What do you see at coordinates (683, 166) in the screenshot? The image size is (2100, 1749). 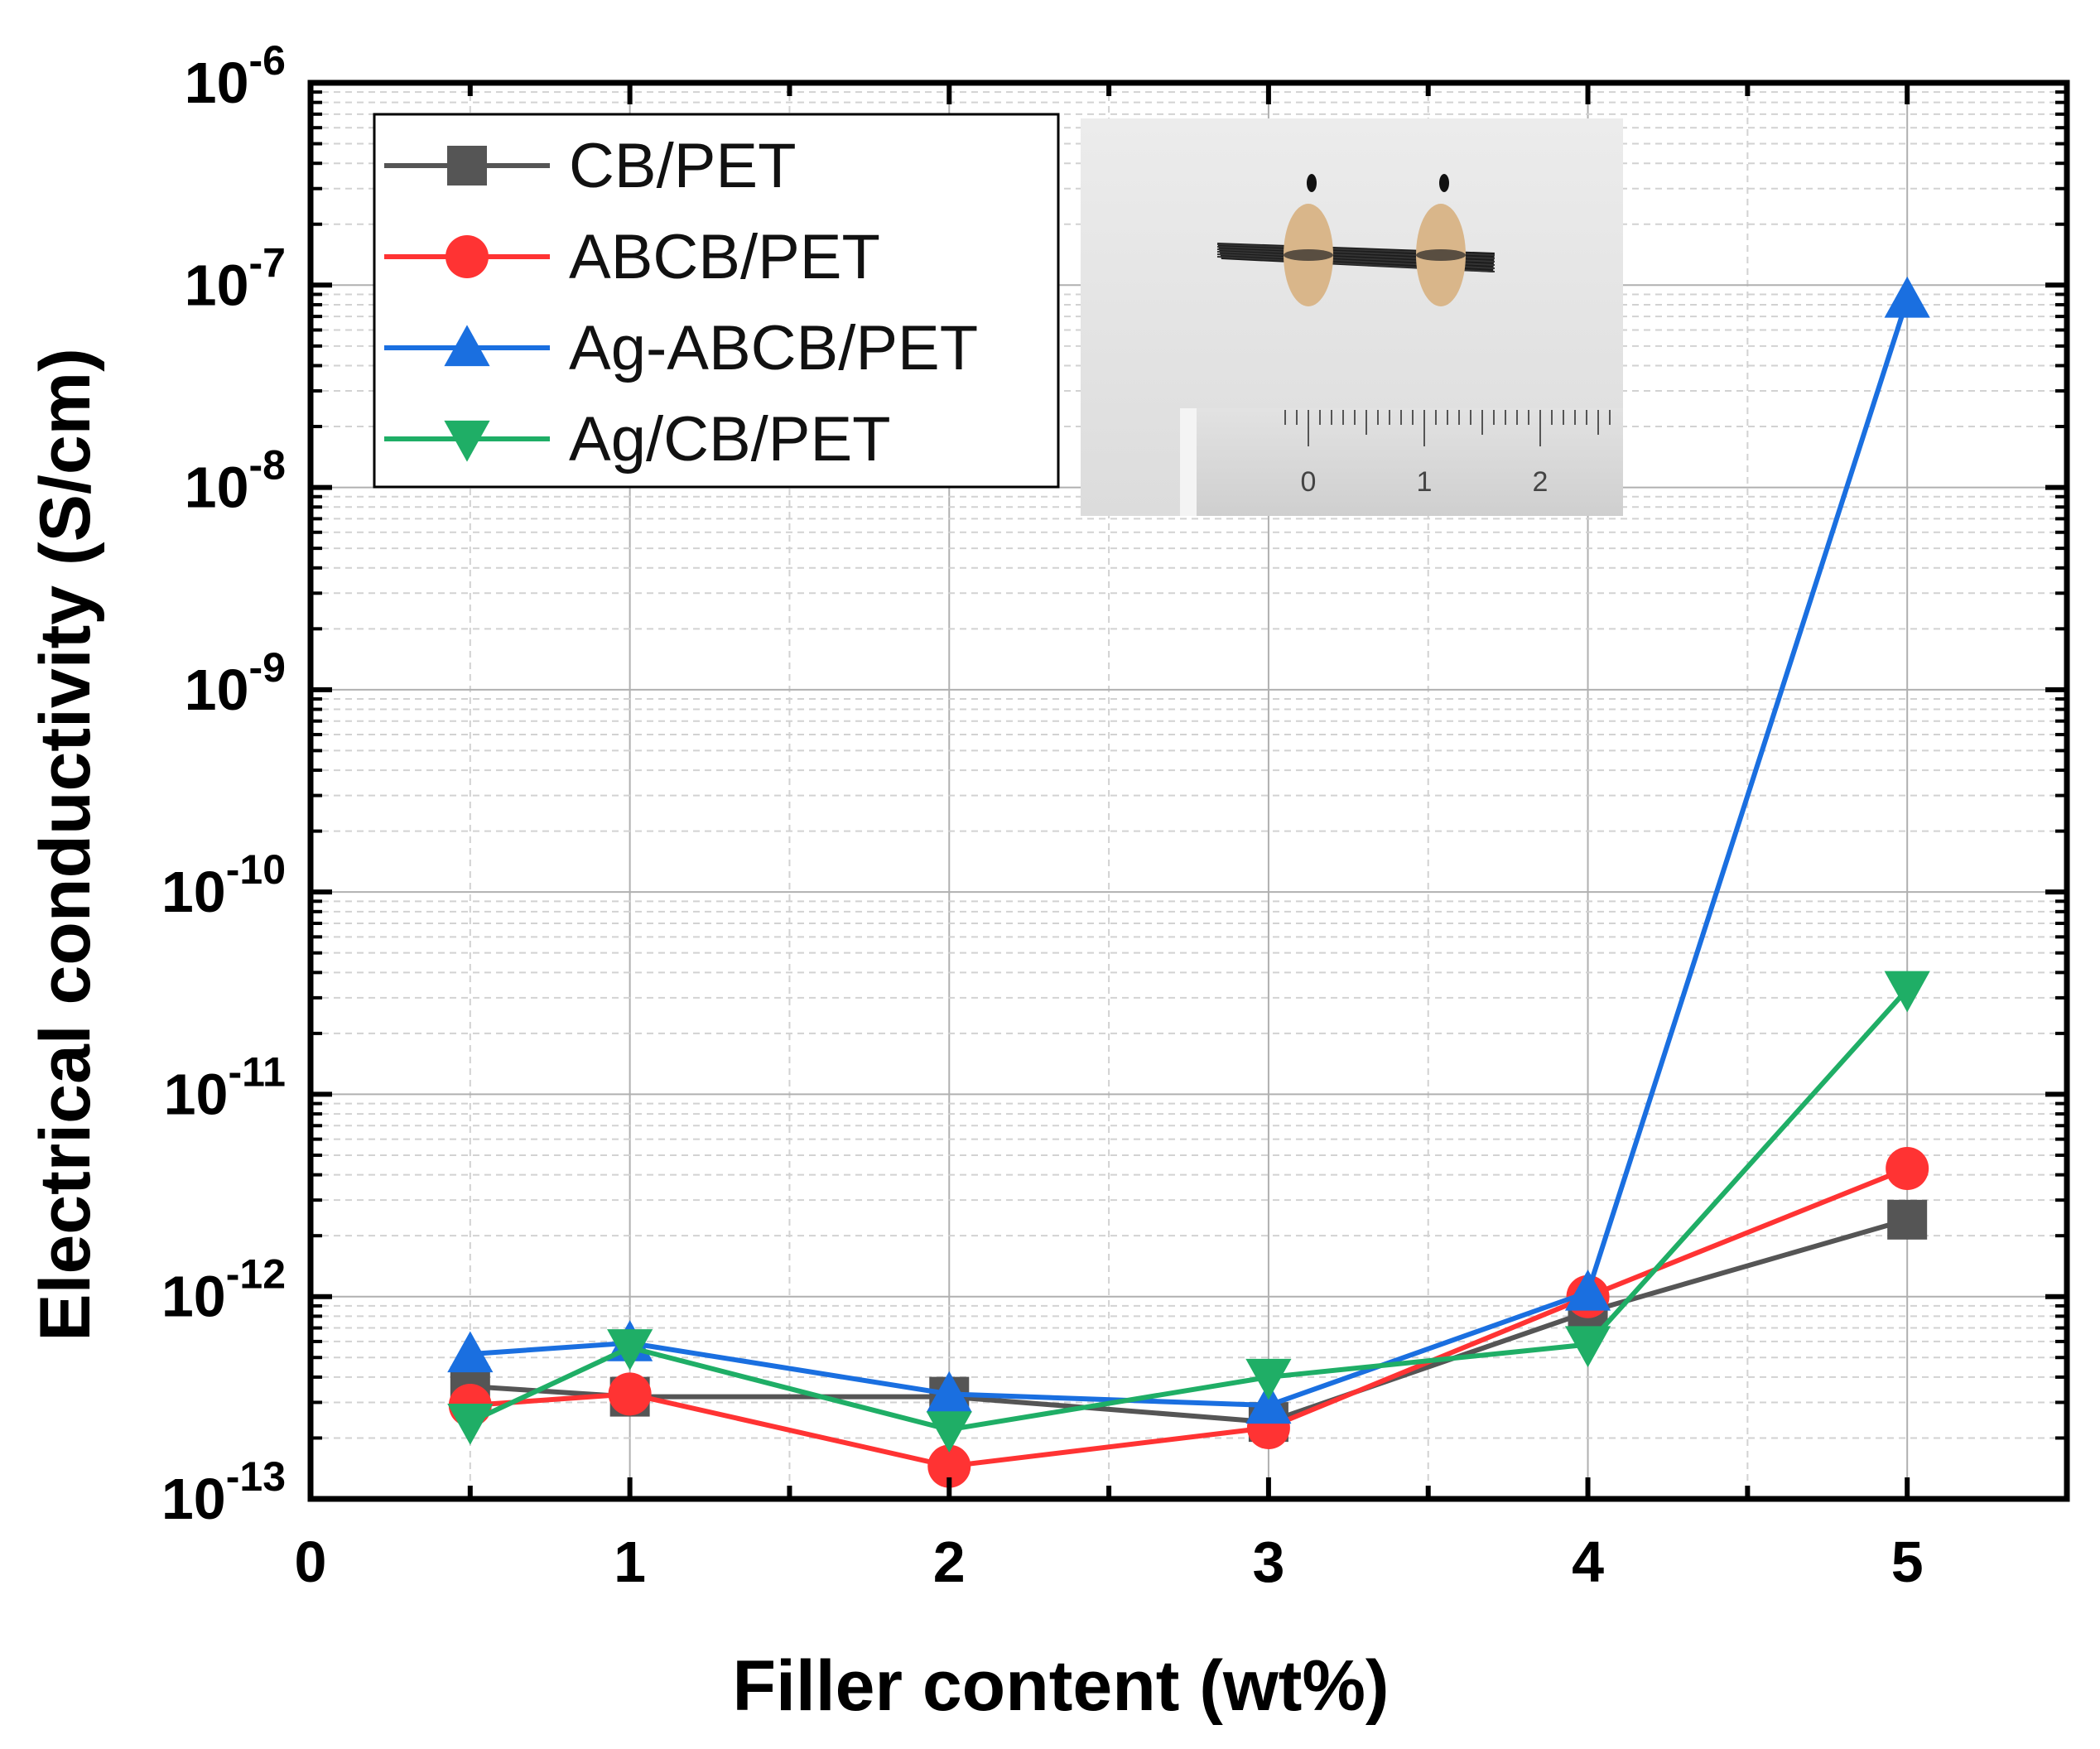 I see `legend-label: CB/PET` at bounding box center [683, 166].